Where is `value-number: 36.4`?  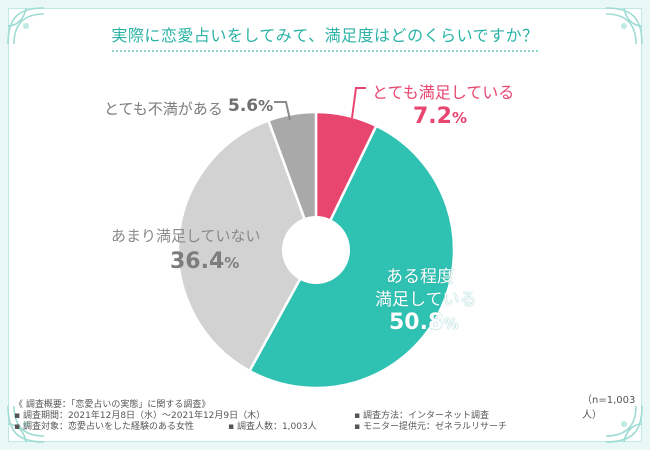 value-number: 36.4 is located at coordinates (197, 261).